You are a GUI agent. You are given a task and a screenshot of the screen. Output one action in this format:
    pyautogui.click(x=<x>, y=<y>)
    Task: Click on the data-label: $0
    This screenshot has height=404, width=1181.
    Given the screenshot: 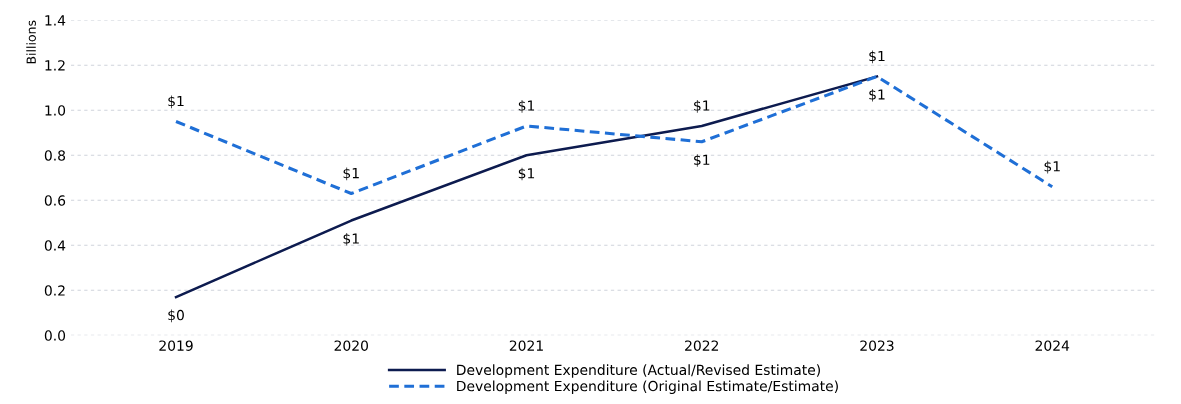 What is the action you would take?
    pyautogui.click(x=176, y=316)
    